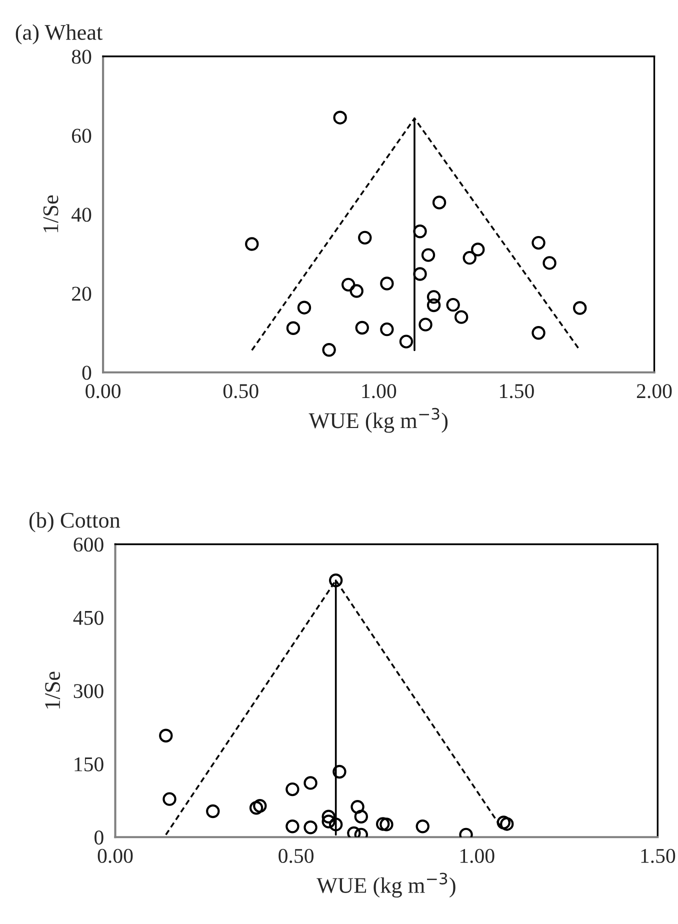  What do you see at coordinates (59, 34) in the screenshot?
I see `chart-title: (a) Wheat` at bounding box center [59, 34].